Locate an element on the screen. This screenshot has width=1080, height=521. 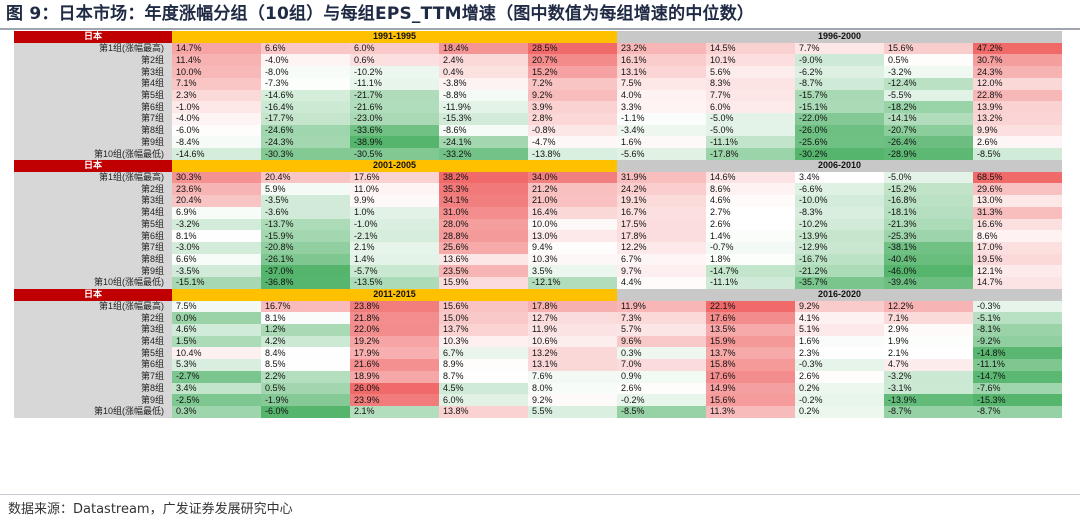
value-cell: 34.1% is located at coordinates (483, 201).